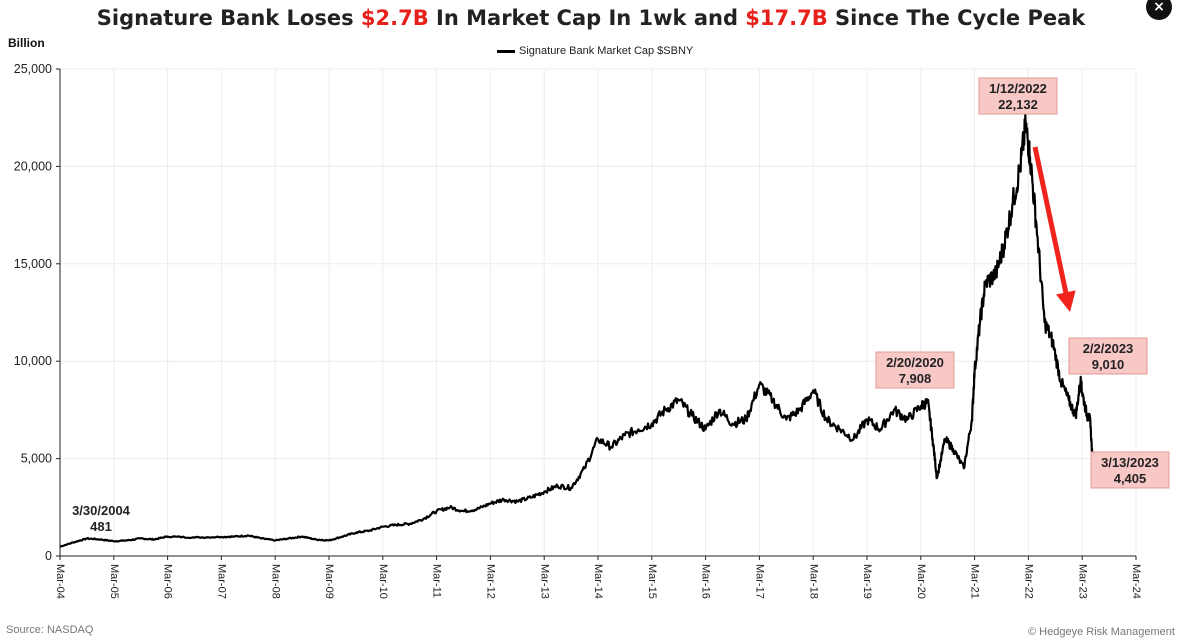  What do you see at coordinates (606, 51) in the screenshot?
I see `legend-label: Signature Bank Market Cap $SBNY` at bounding box center [606, 51].